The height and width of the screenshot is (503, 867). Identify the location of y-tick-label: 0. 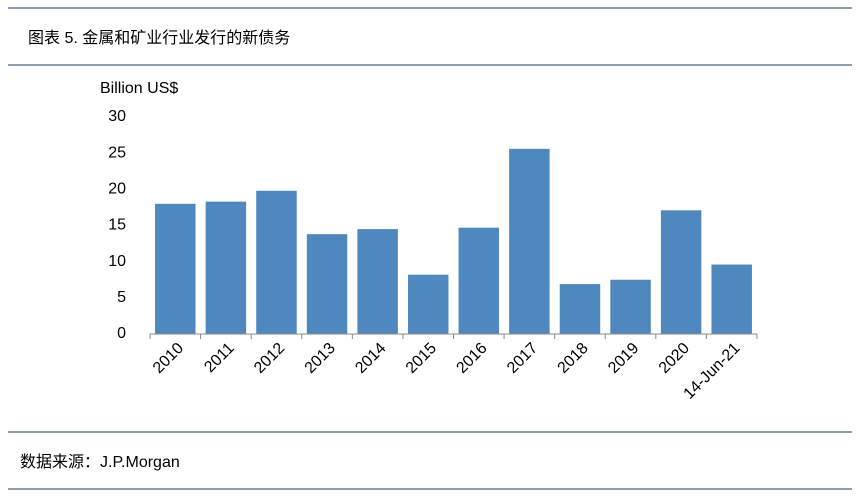
(121, 333).